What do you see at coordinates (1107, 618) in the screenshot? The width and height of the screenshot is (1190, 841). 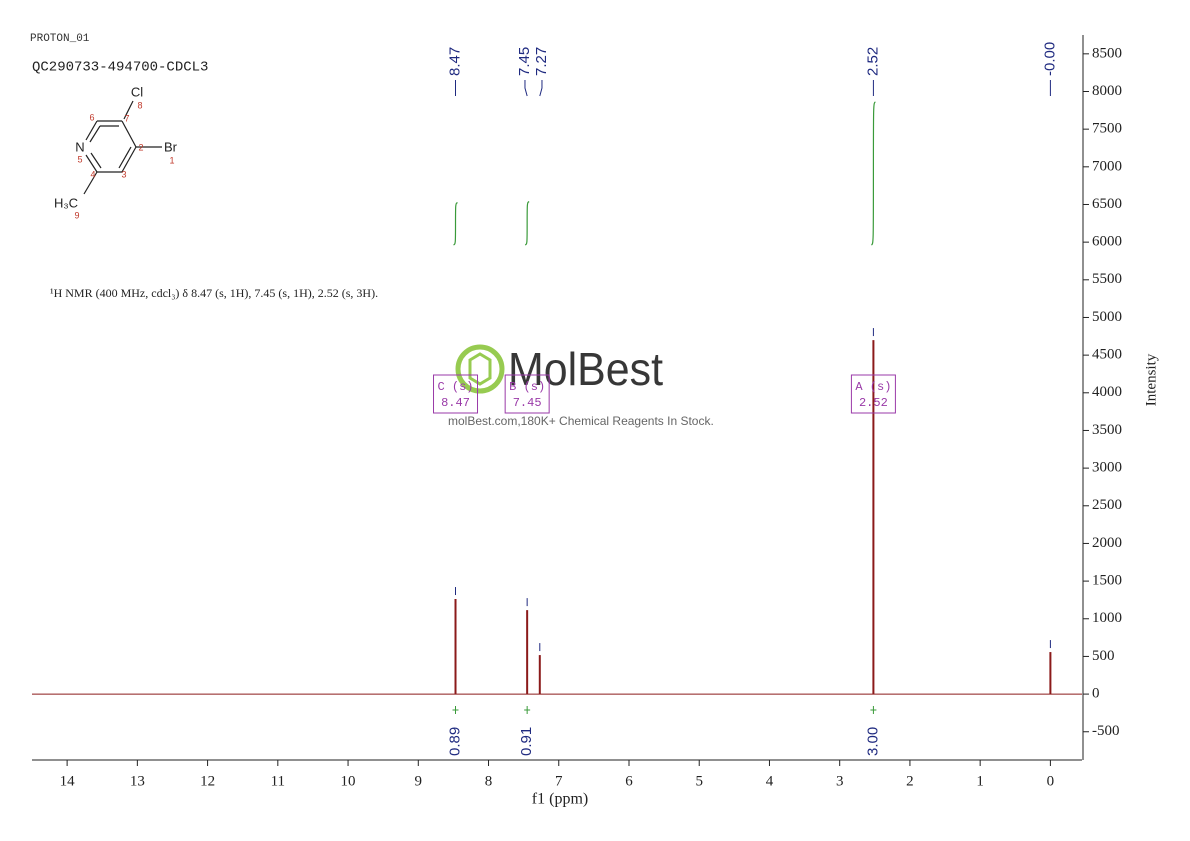 I see `y-tick-label: 1000` at bounding box center [1107, 618].